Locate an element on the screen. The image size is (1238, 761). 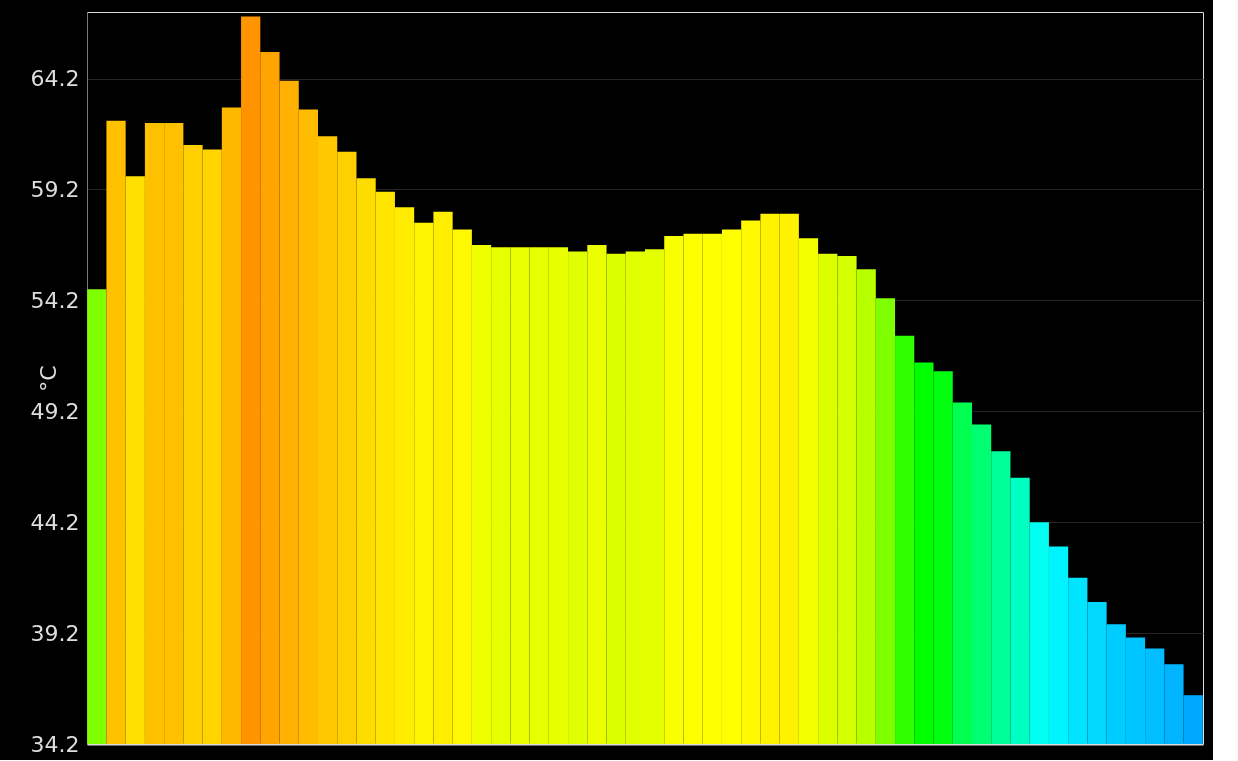
y-tick-label: 59.2 is located at coordinates (55, 189).